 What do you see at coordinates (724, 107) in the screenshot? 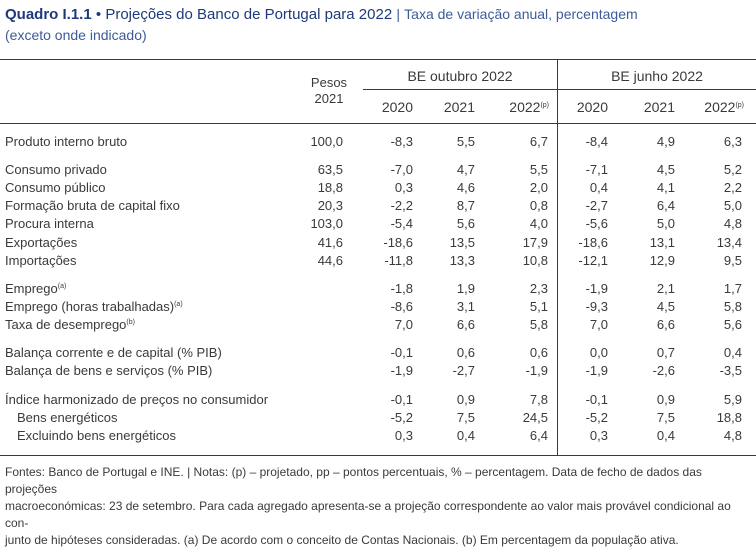
I see `year-header-jun-2022: 2022(p)` at bounding box center [724, 107].